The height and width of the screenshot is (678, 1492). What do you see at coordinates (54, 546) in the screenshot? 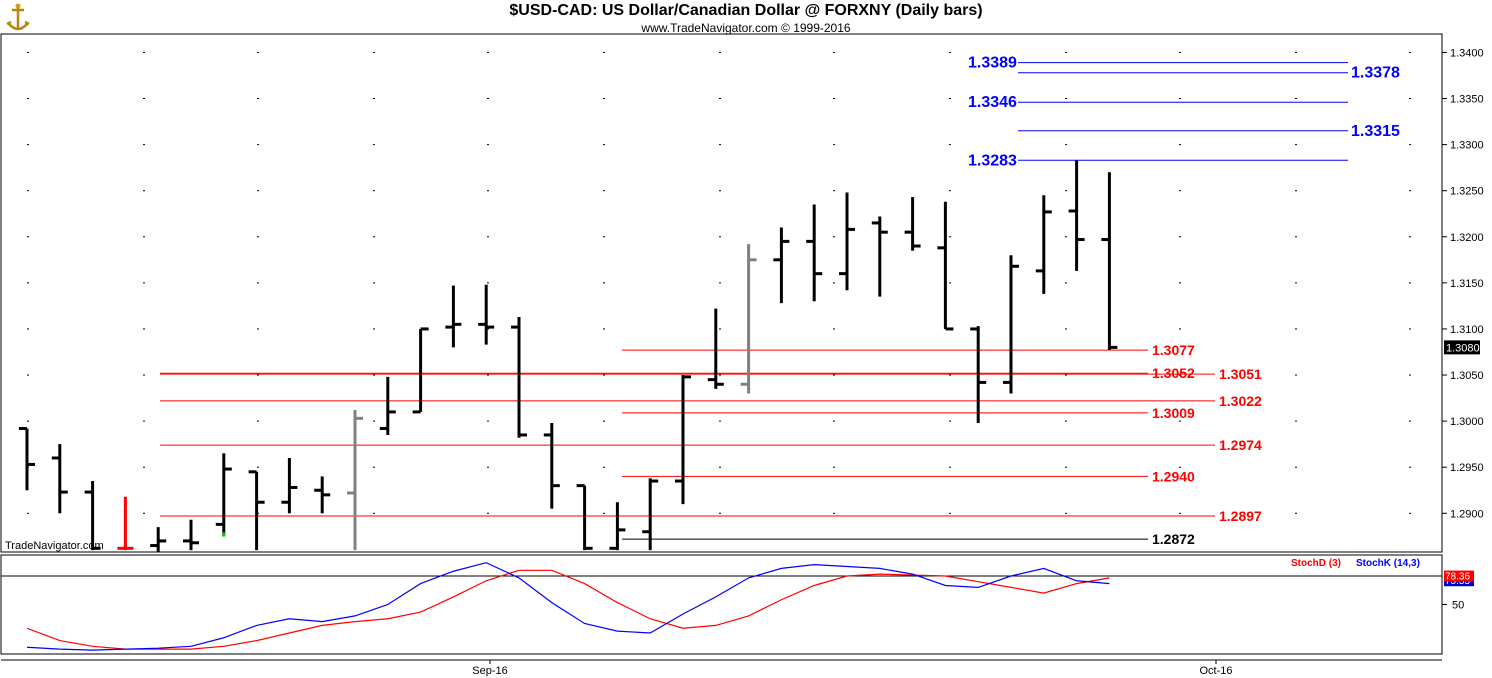
I see `watermark-label: TradeNavigator.com` at bounding box center [54, 546].